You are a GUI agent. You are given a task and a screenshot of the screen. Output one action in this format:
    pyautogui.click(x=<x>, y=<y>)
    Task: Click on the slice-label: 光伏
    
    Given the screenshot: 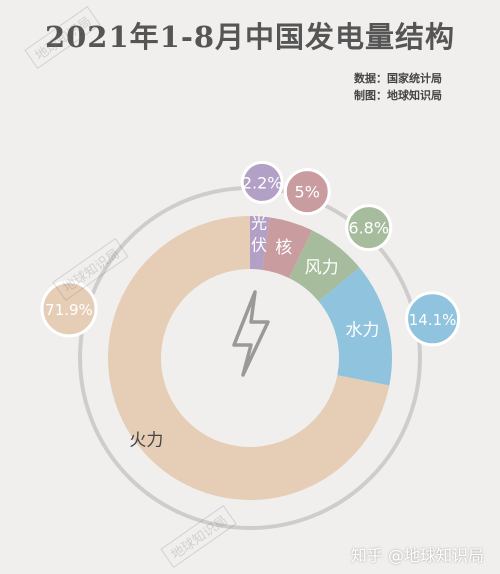 What is the action you would take?
    pyautogui.click(x=259, y=233)
    